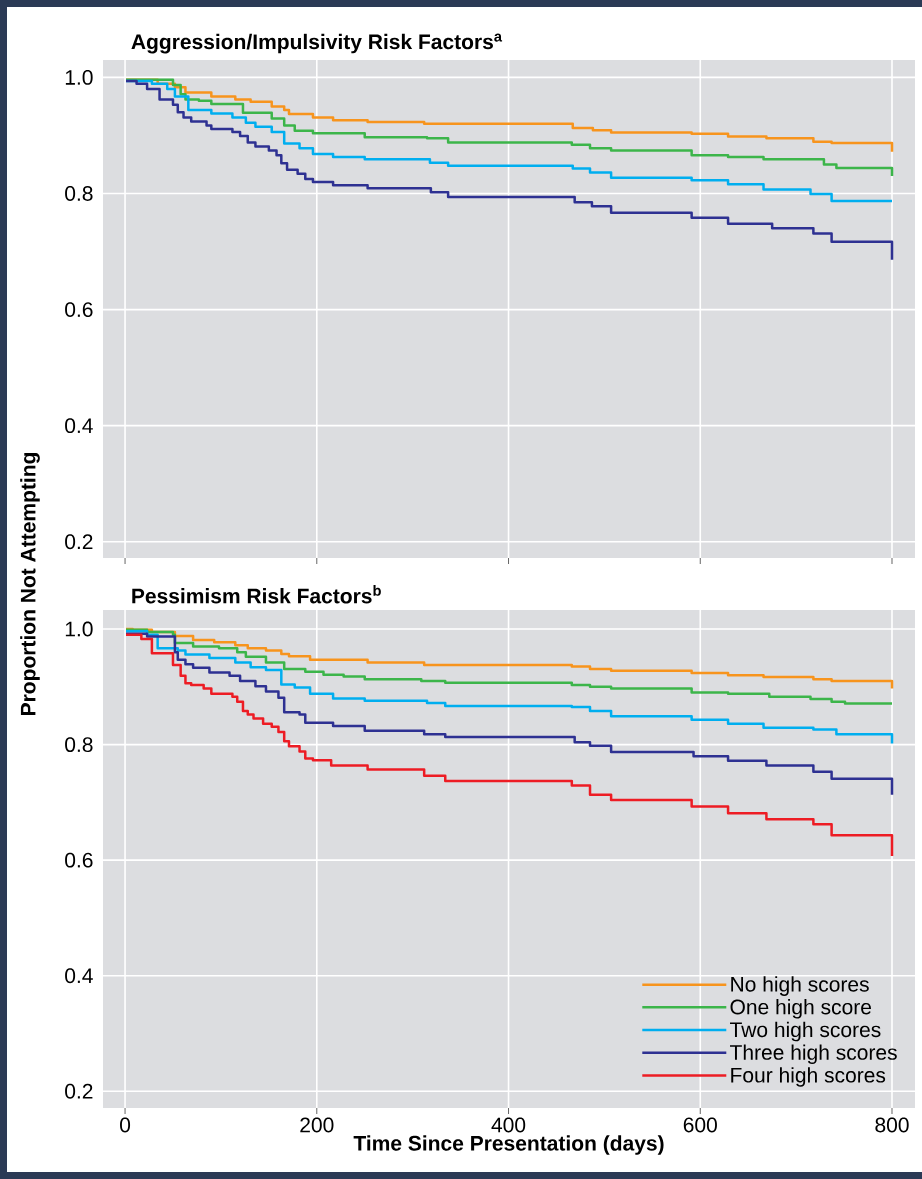  Describe the element at coordinates (30, 584) in the screenshot. I see `y-axis-title: Proportion Not Attempting` at that location.